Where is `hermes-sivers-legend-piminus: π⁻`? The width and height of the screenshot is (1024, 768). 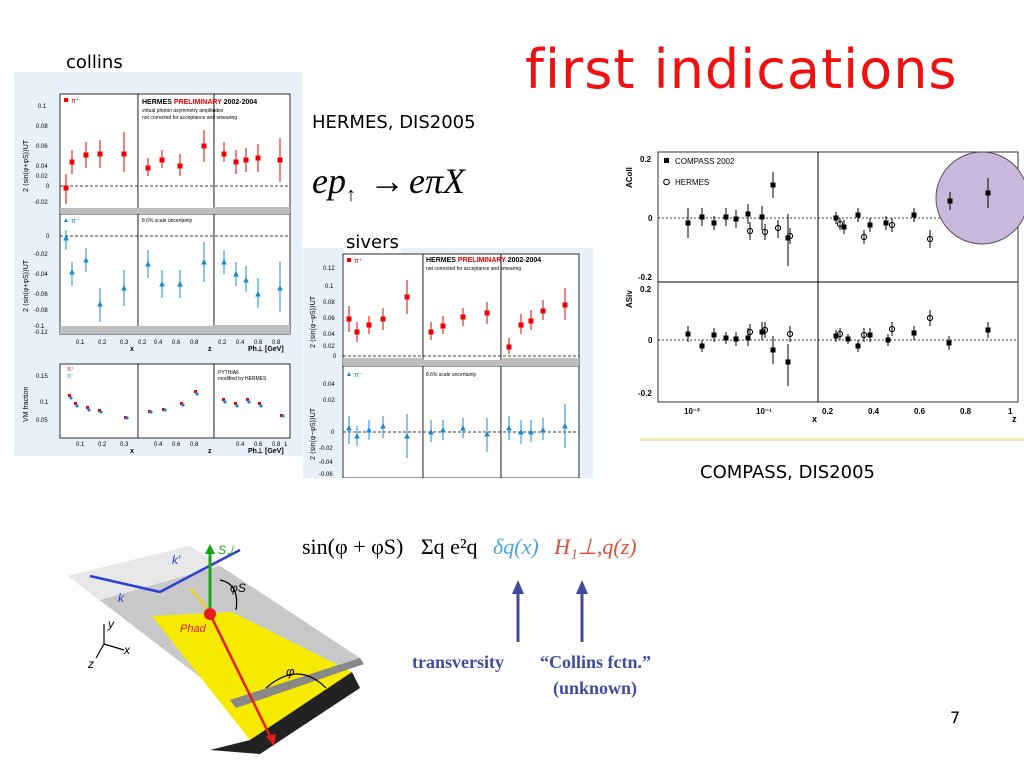 hermes-sivers-legend-piminus: π⁻ is located at coordinates (358, 375).